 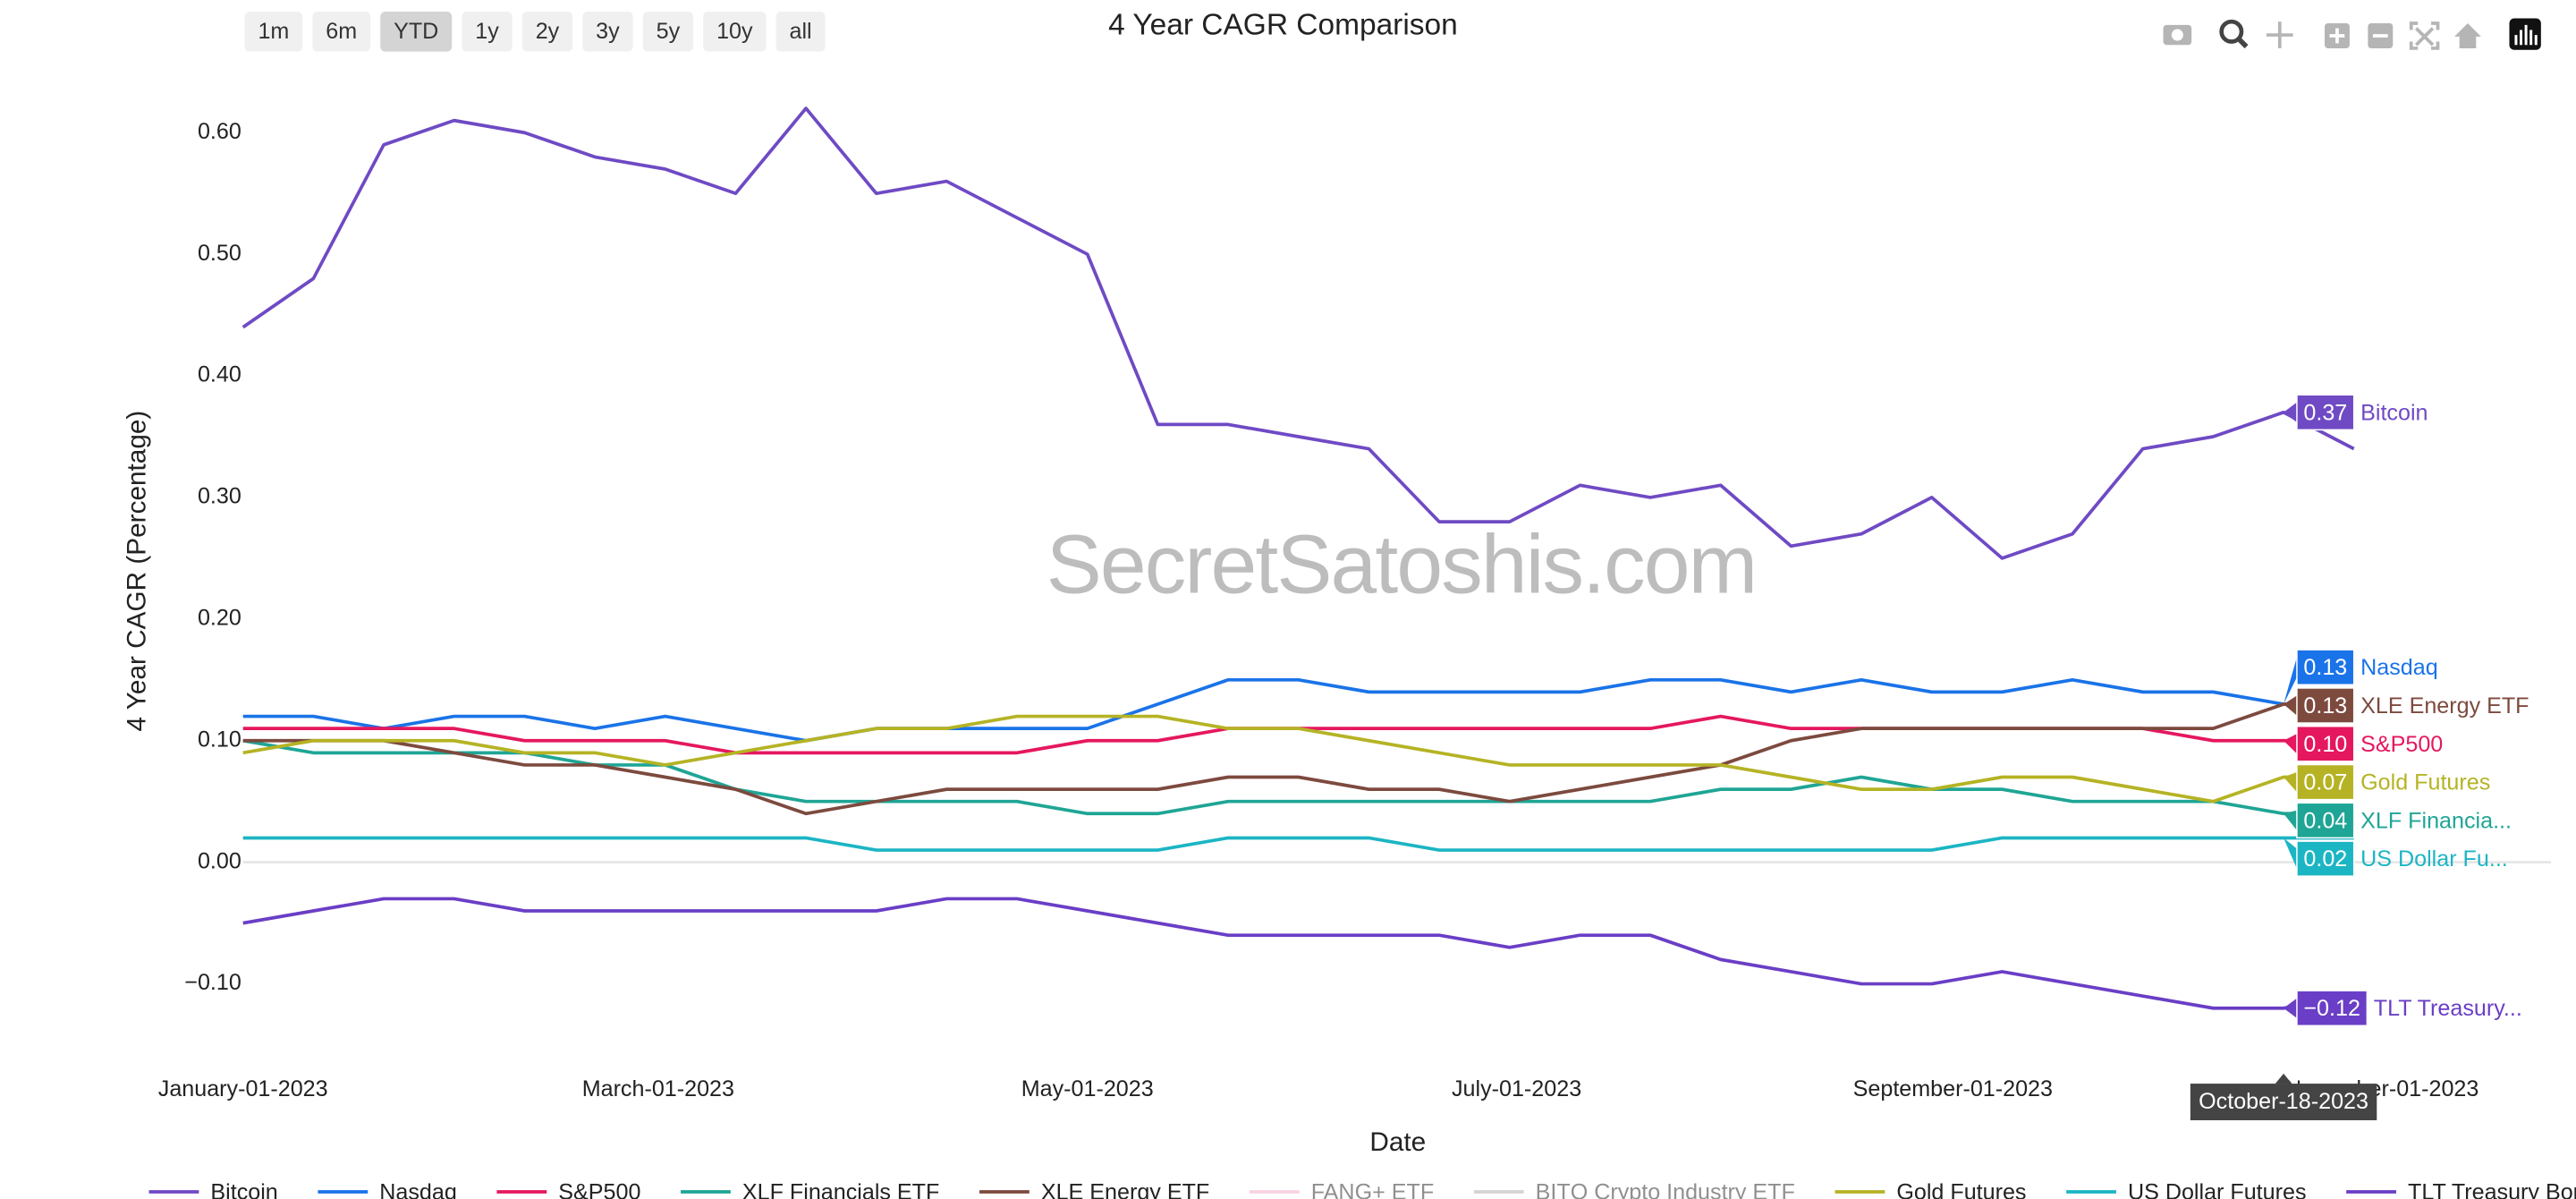 What do you see at coordinates (387, 1189) in the screenshot?
I see `legend-item: Nasdaq` at bounding box center [387, 1189].